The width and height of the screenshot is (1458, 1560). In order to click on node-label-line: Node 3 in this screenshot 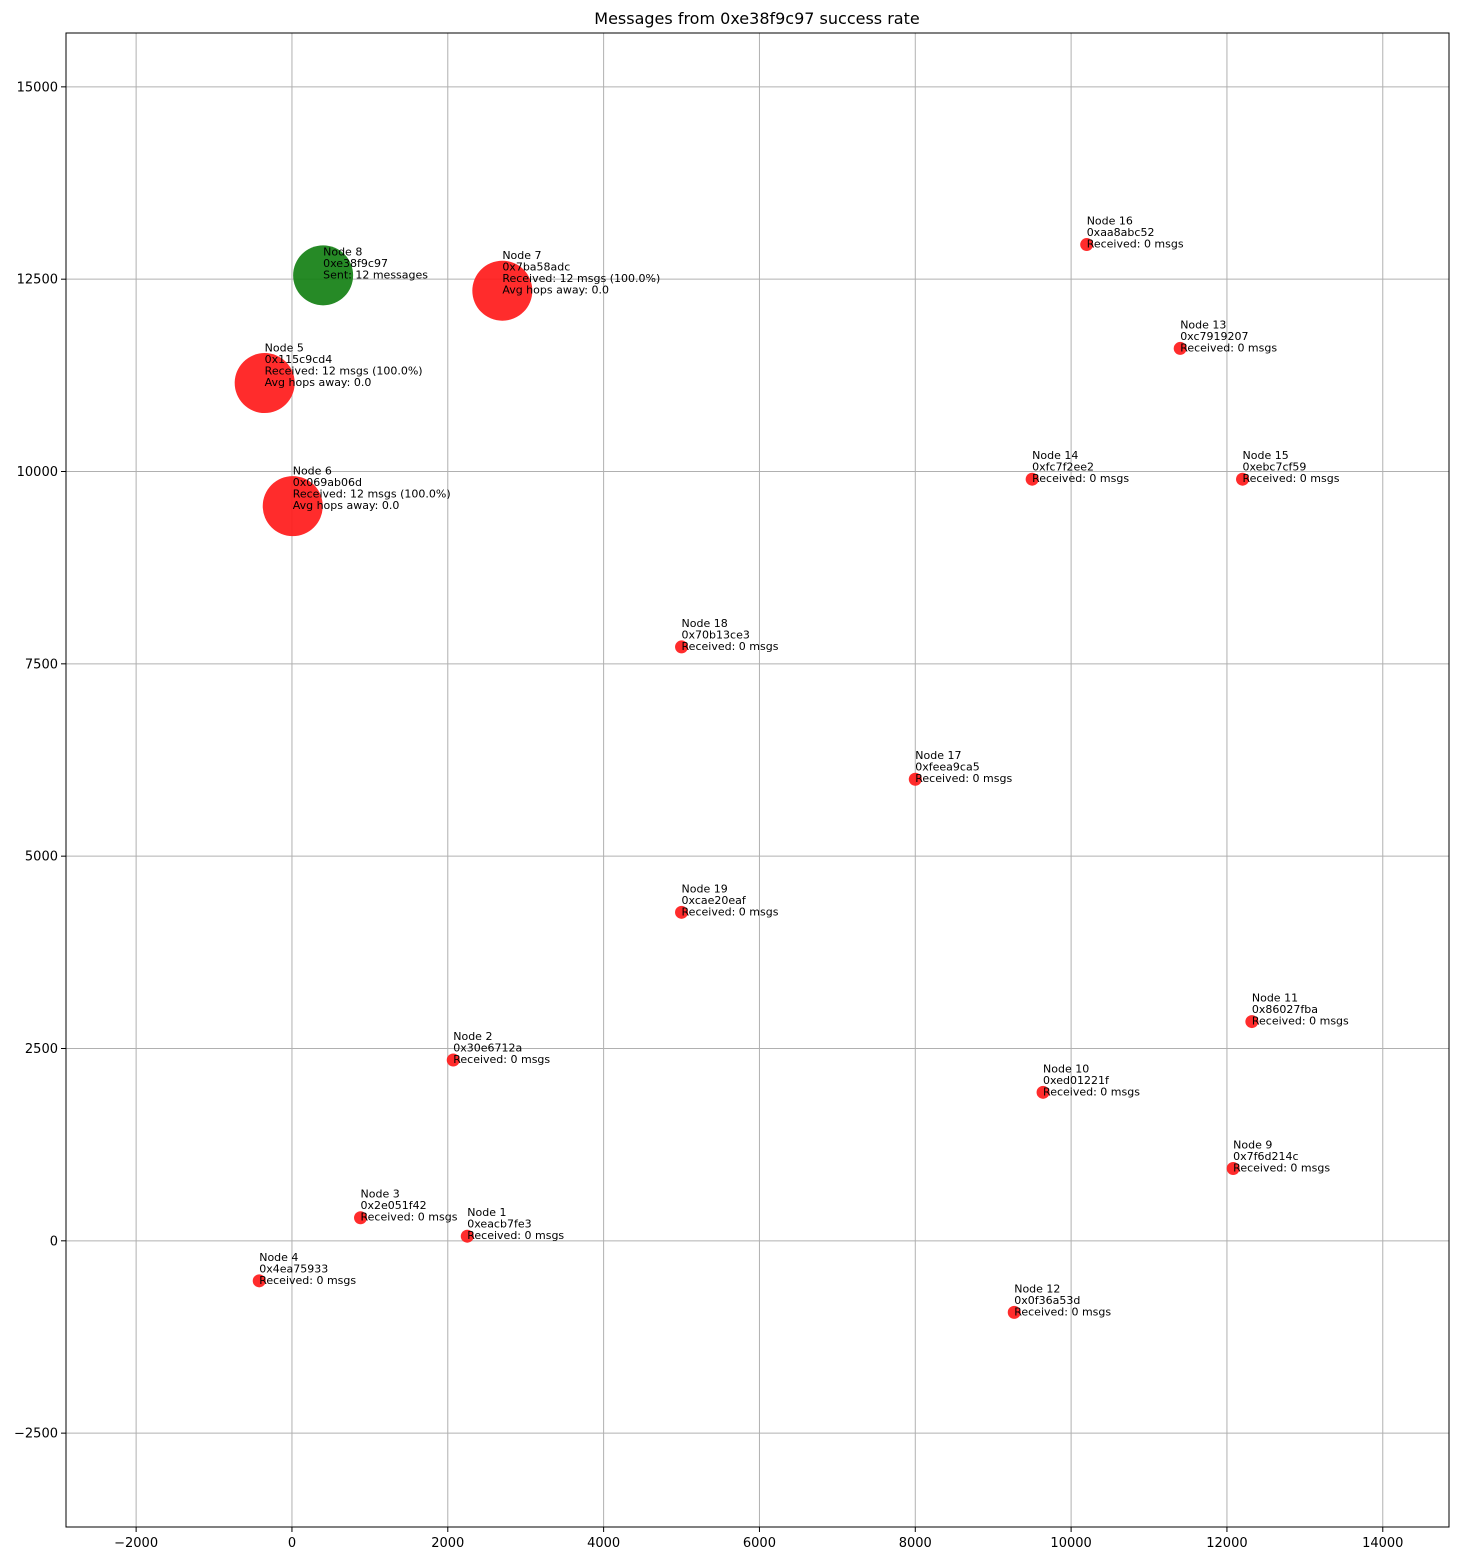, I will do `click(380, 1194)`.